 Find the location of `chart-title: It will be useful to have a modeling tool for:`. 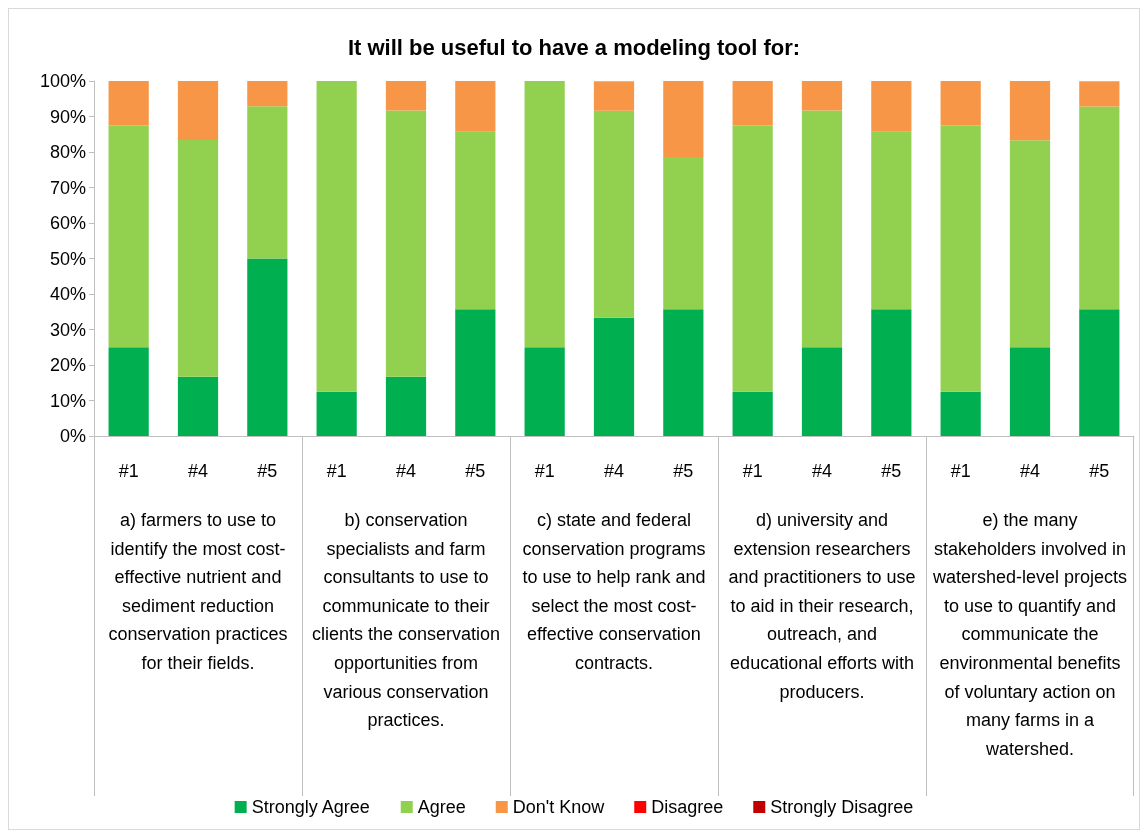

chart-title: It will be useful to have a modeling tool for: is located at coordinates (574, 47).